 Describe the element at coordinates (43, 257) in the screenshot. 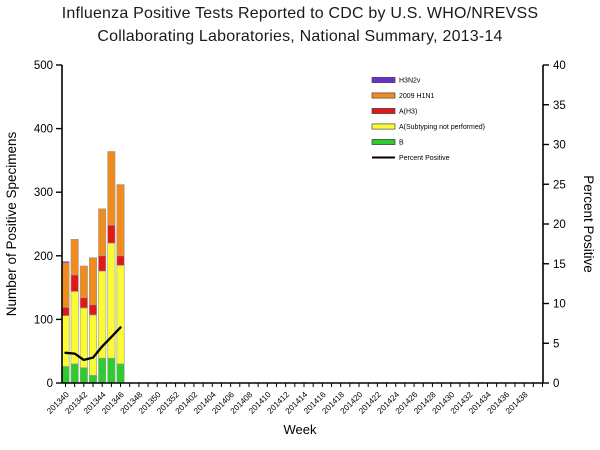

I see `left-axis-tick-label: 200` at that location.